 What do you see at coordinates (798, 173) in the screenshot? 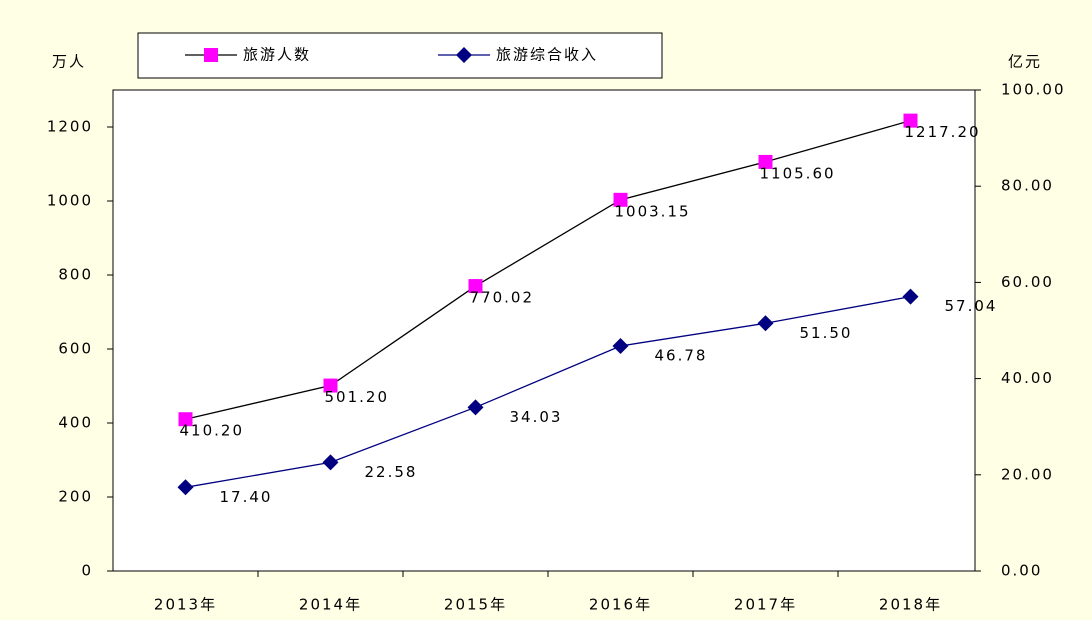
I see `data-label: 1105.60` at bounding box center [798, 173].